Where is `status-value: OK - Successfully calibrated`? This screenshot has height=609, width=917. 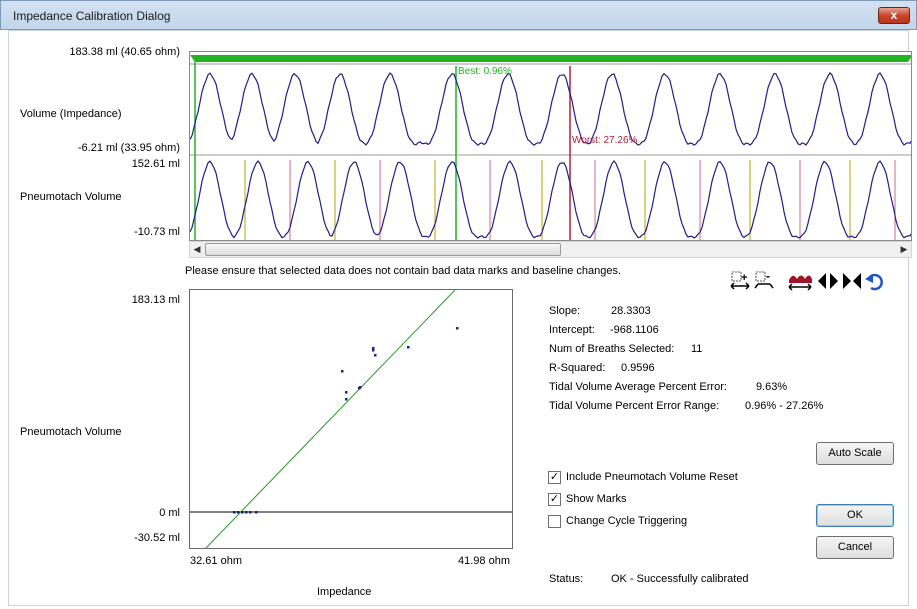 status-value: OK - Successfully calibrated is located at coordinates (680, 579).